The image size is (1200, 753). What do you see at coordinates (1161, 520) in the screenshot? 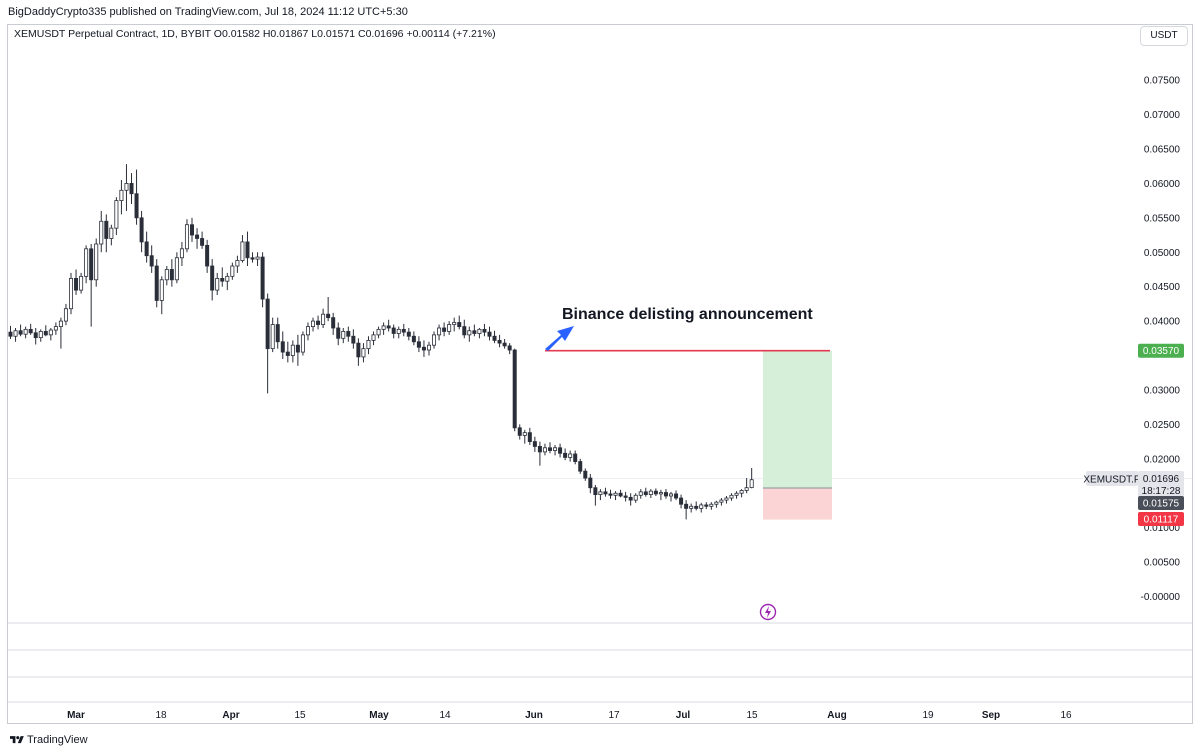
I see `stop-price-tag-text: 0.01117` at bounding box center [1161, 520].